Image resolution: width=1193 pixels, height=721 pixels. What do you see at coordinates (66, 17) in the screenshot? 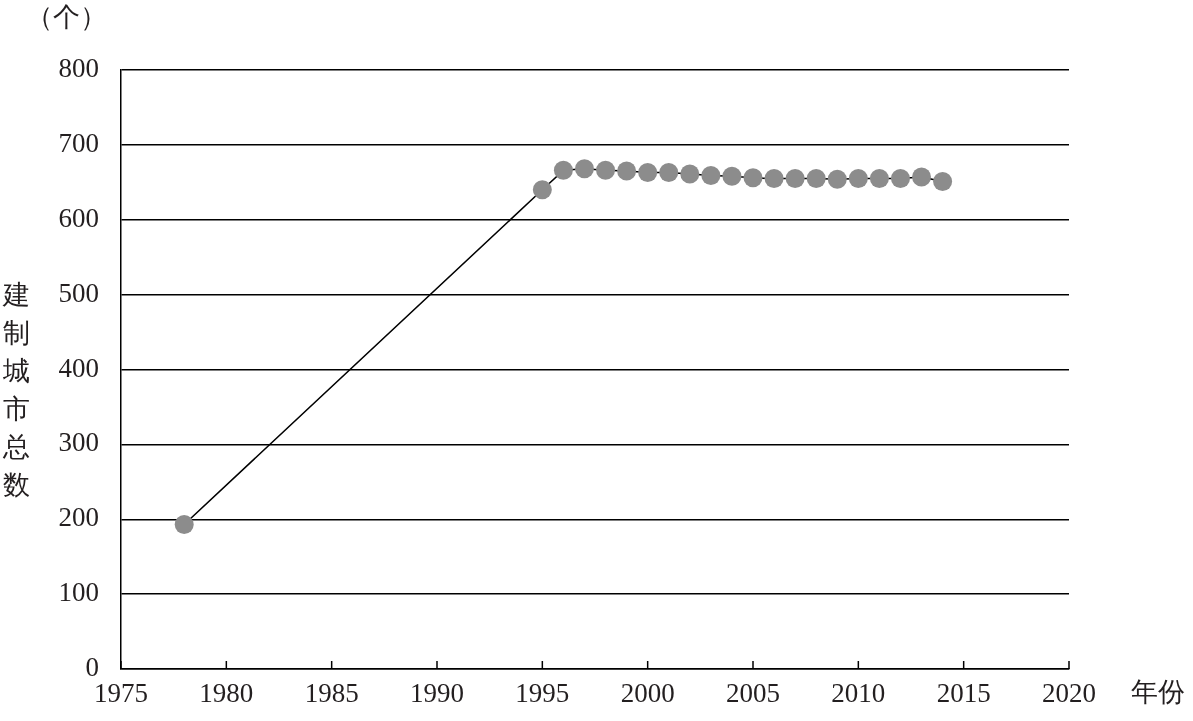
I see `text: （个）` at bounding box center [66, 17].